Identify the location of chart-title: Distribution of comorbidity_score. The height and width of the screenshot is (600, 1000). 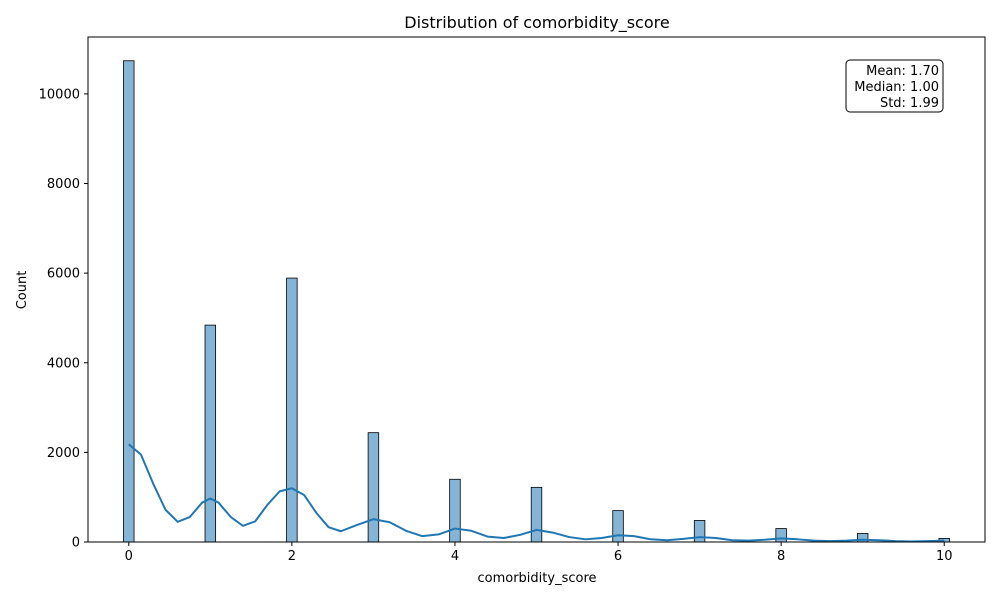
(536, 23).